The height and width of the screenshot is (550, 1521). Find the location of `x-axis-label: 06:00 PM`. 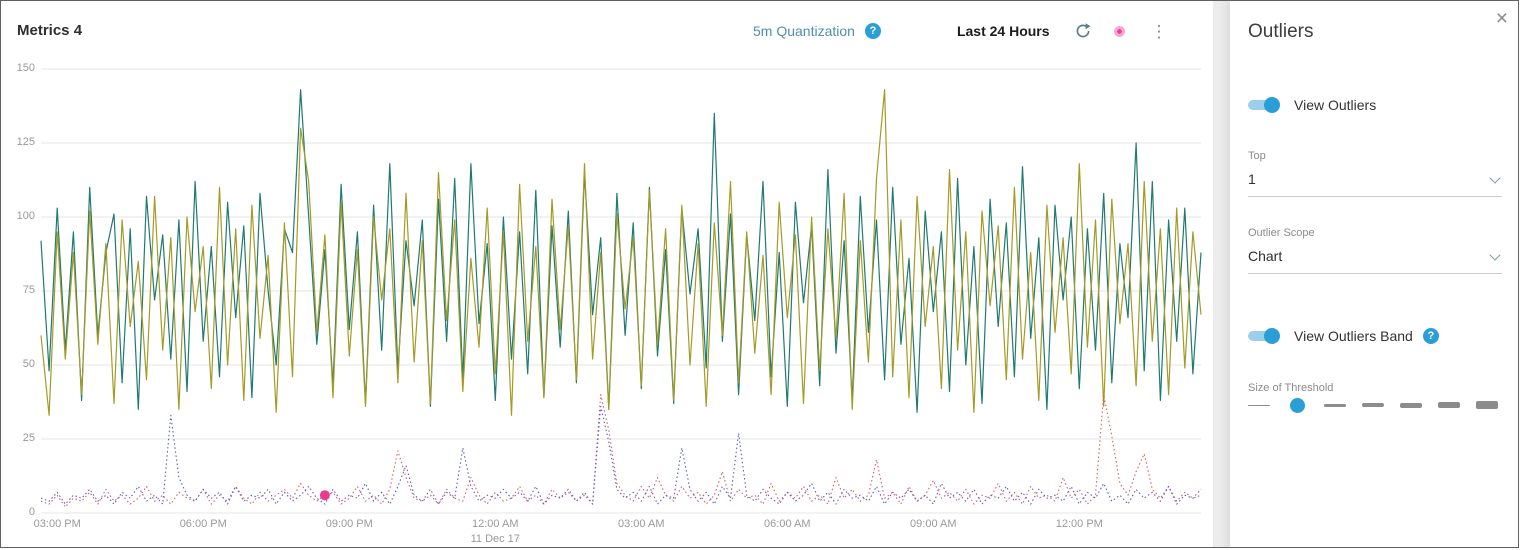

x-axis-label: 06:00 PM is located at coordinates (203, 524).